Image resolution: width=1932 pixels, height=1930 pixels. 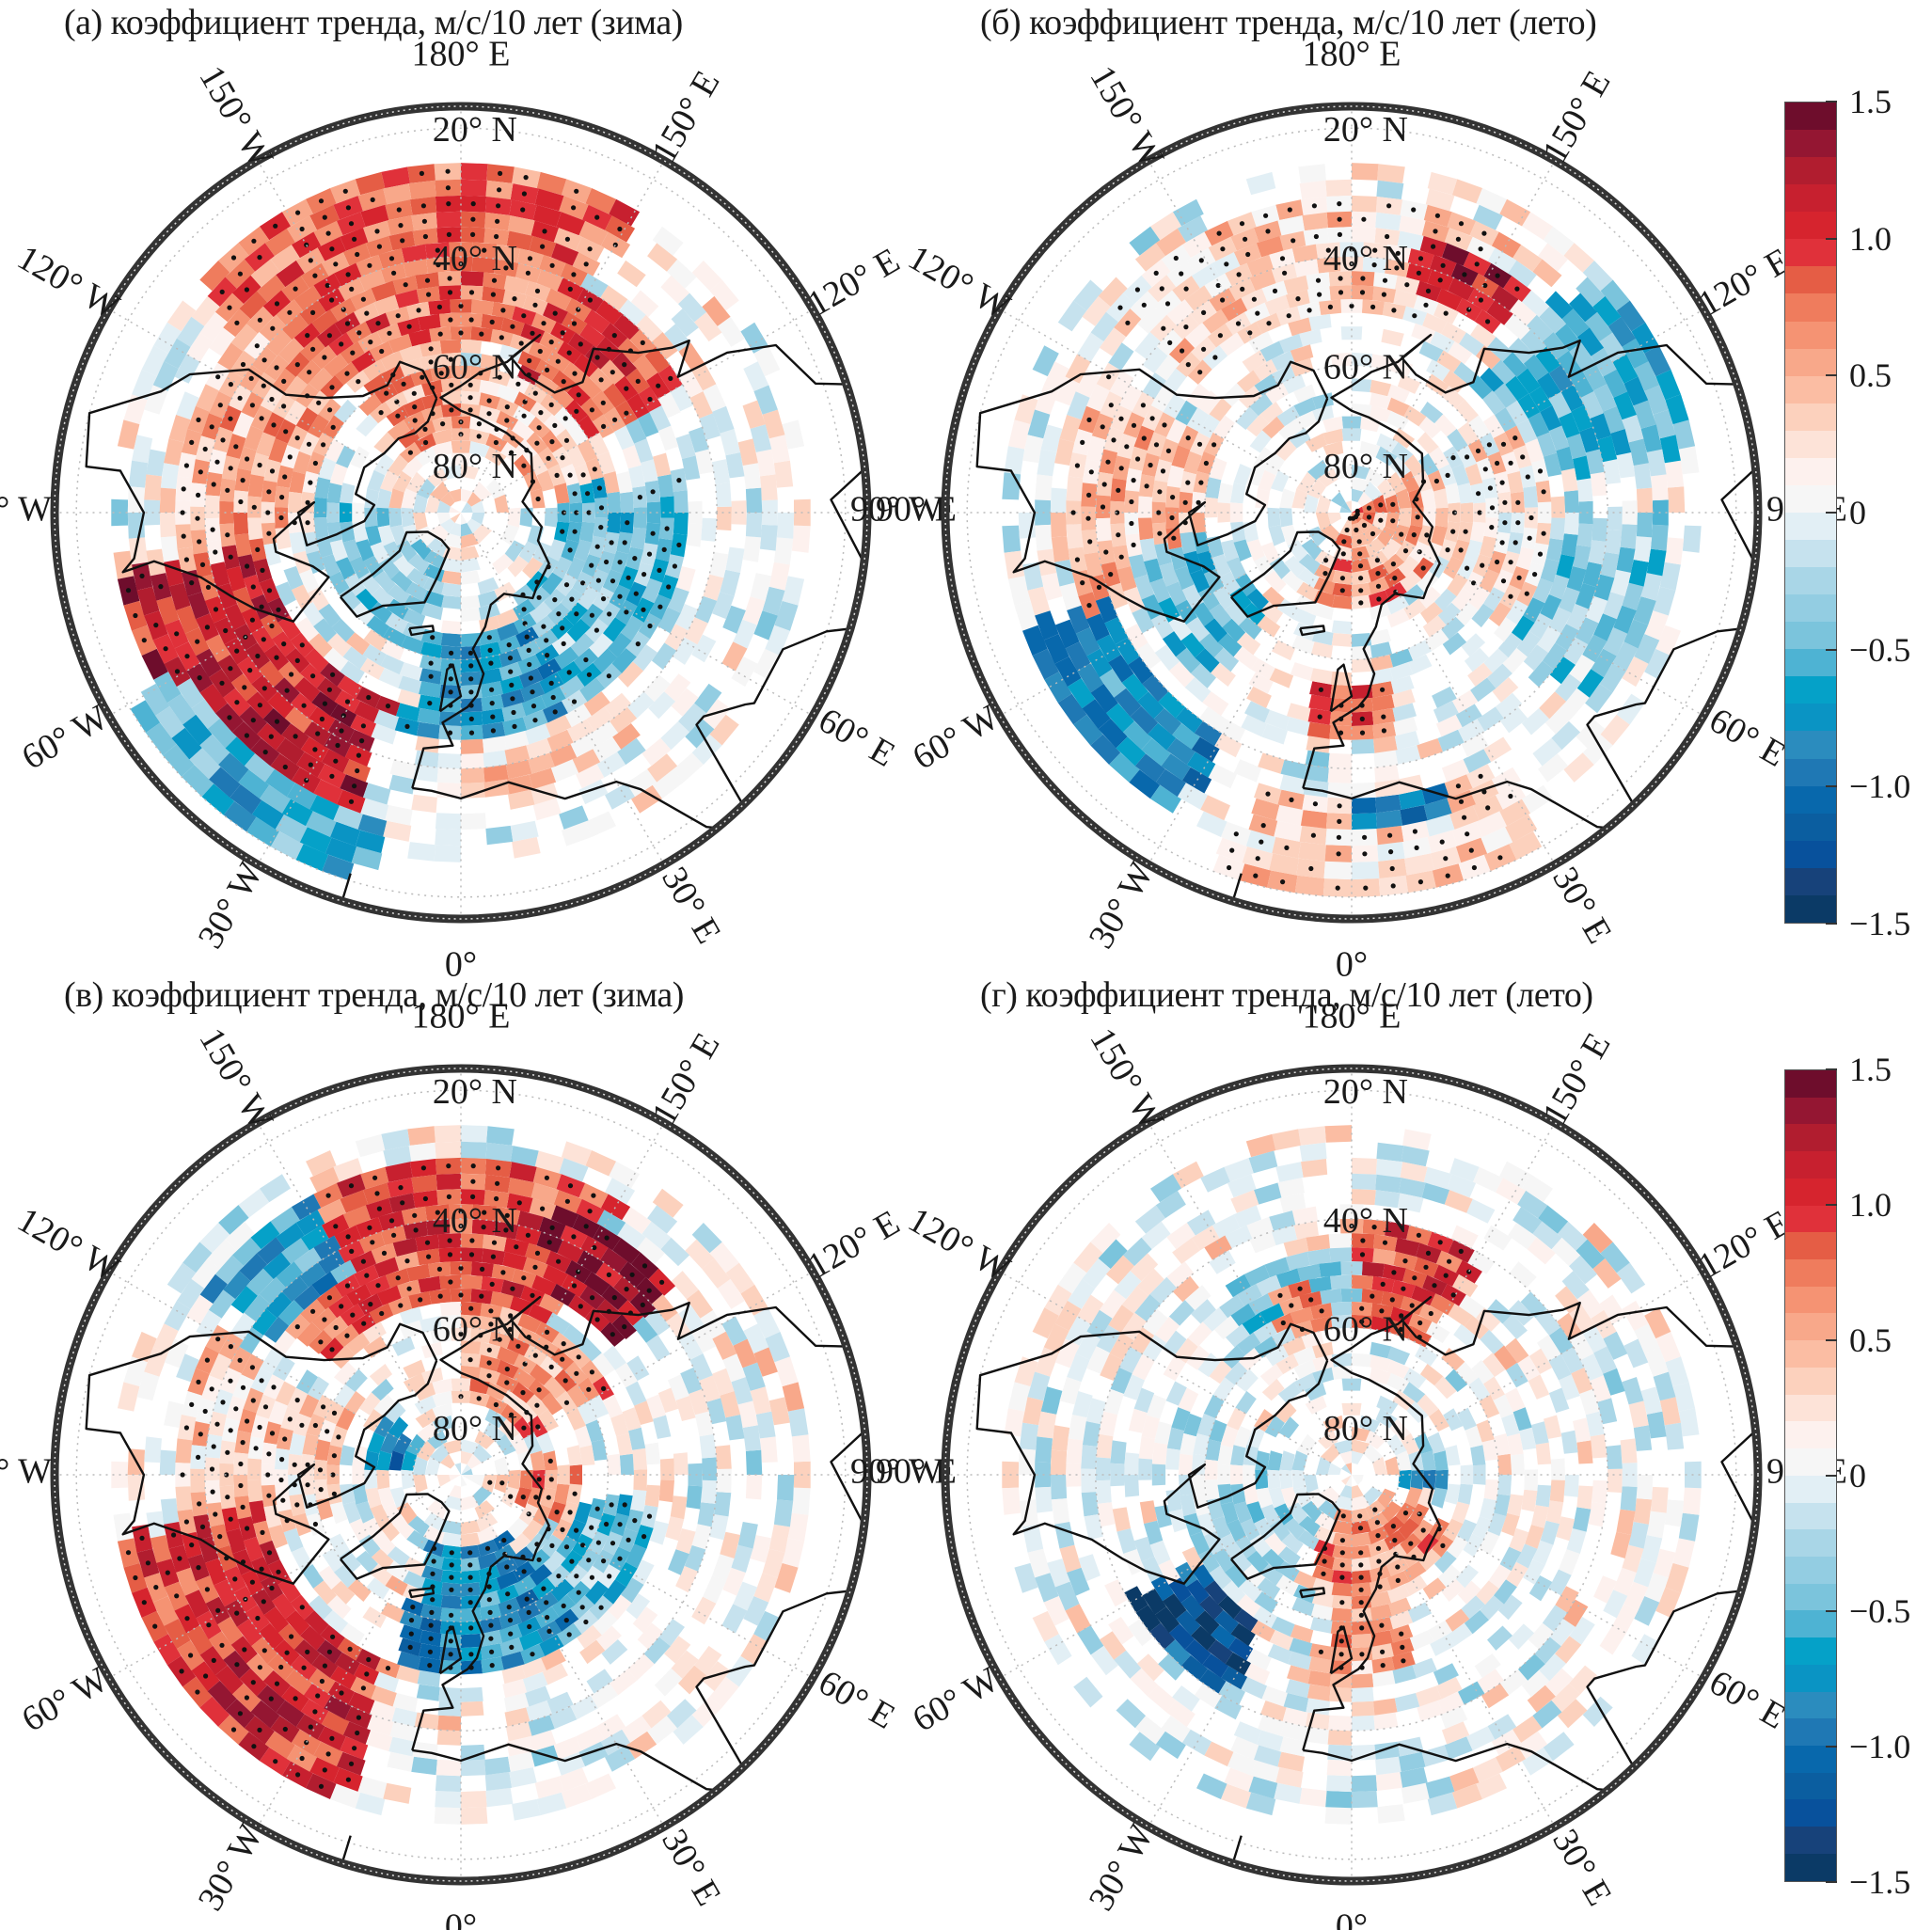 I want to click on longitude-label: 0°, so click(x=461, y=1918).